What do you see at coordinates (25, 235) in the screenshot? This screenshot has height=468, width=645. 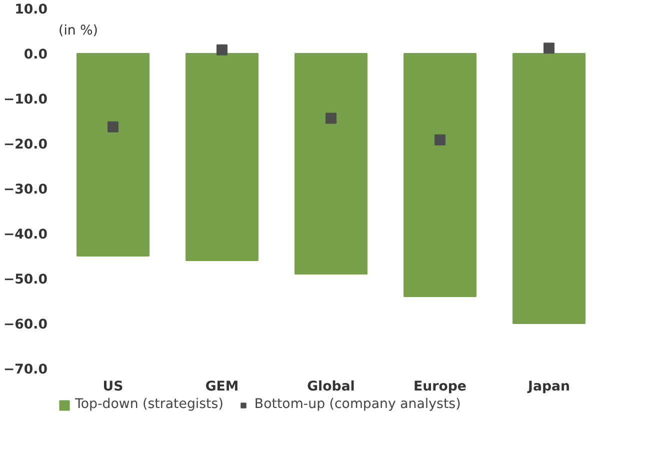 I see `y-tick-label: −40.0` at bounding box center [25, 235].